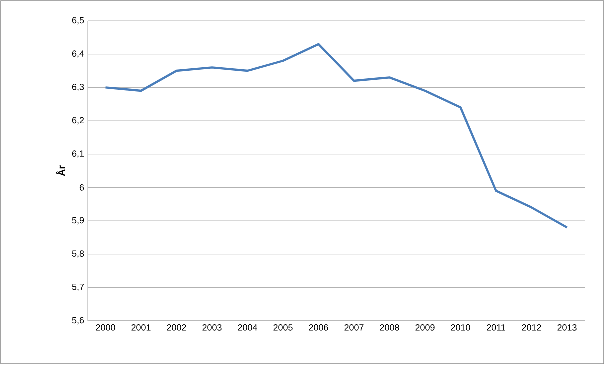 The height and width of the screenshot is (365, 605). I want to click on x-tick-label: 2003, so click(212, 327).